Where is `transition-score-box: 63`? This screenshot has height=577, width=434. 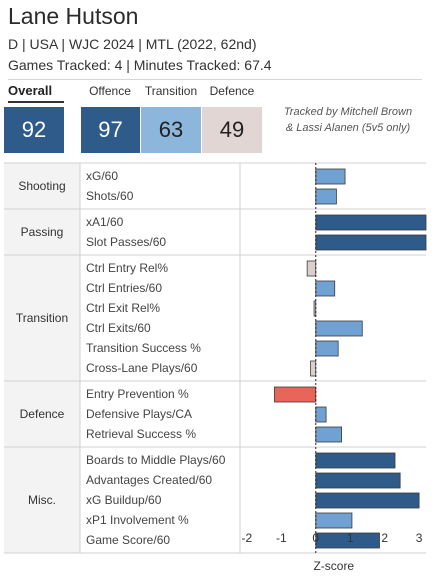 transition-score-box: 63 is located at coordinates (171, 130).